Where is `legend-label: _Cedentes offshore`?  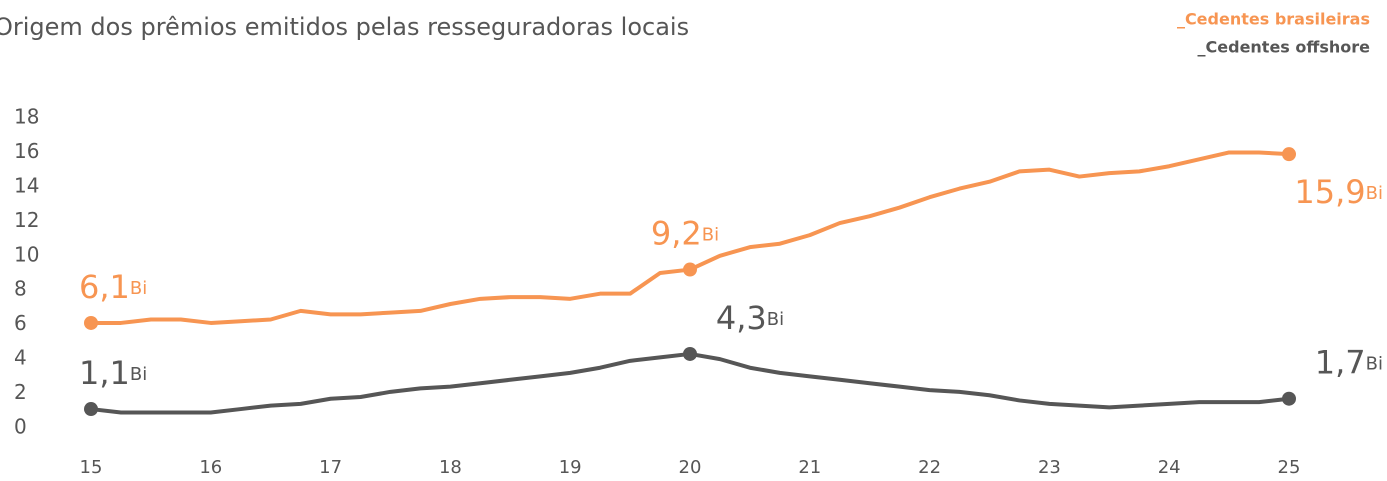
legend-label: _Cedentes offshore is located at coordinates (1284, 47).